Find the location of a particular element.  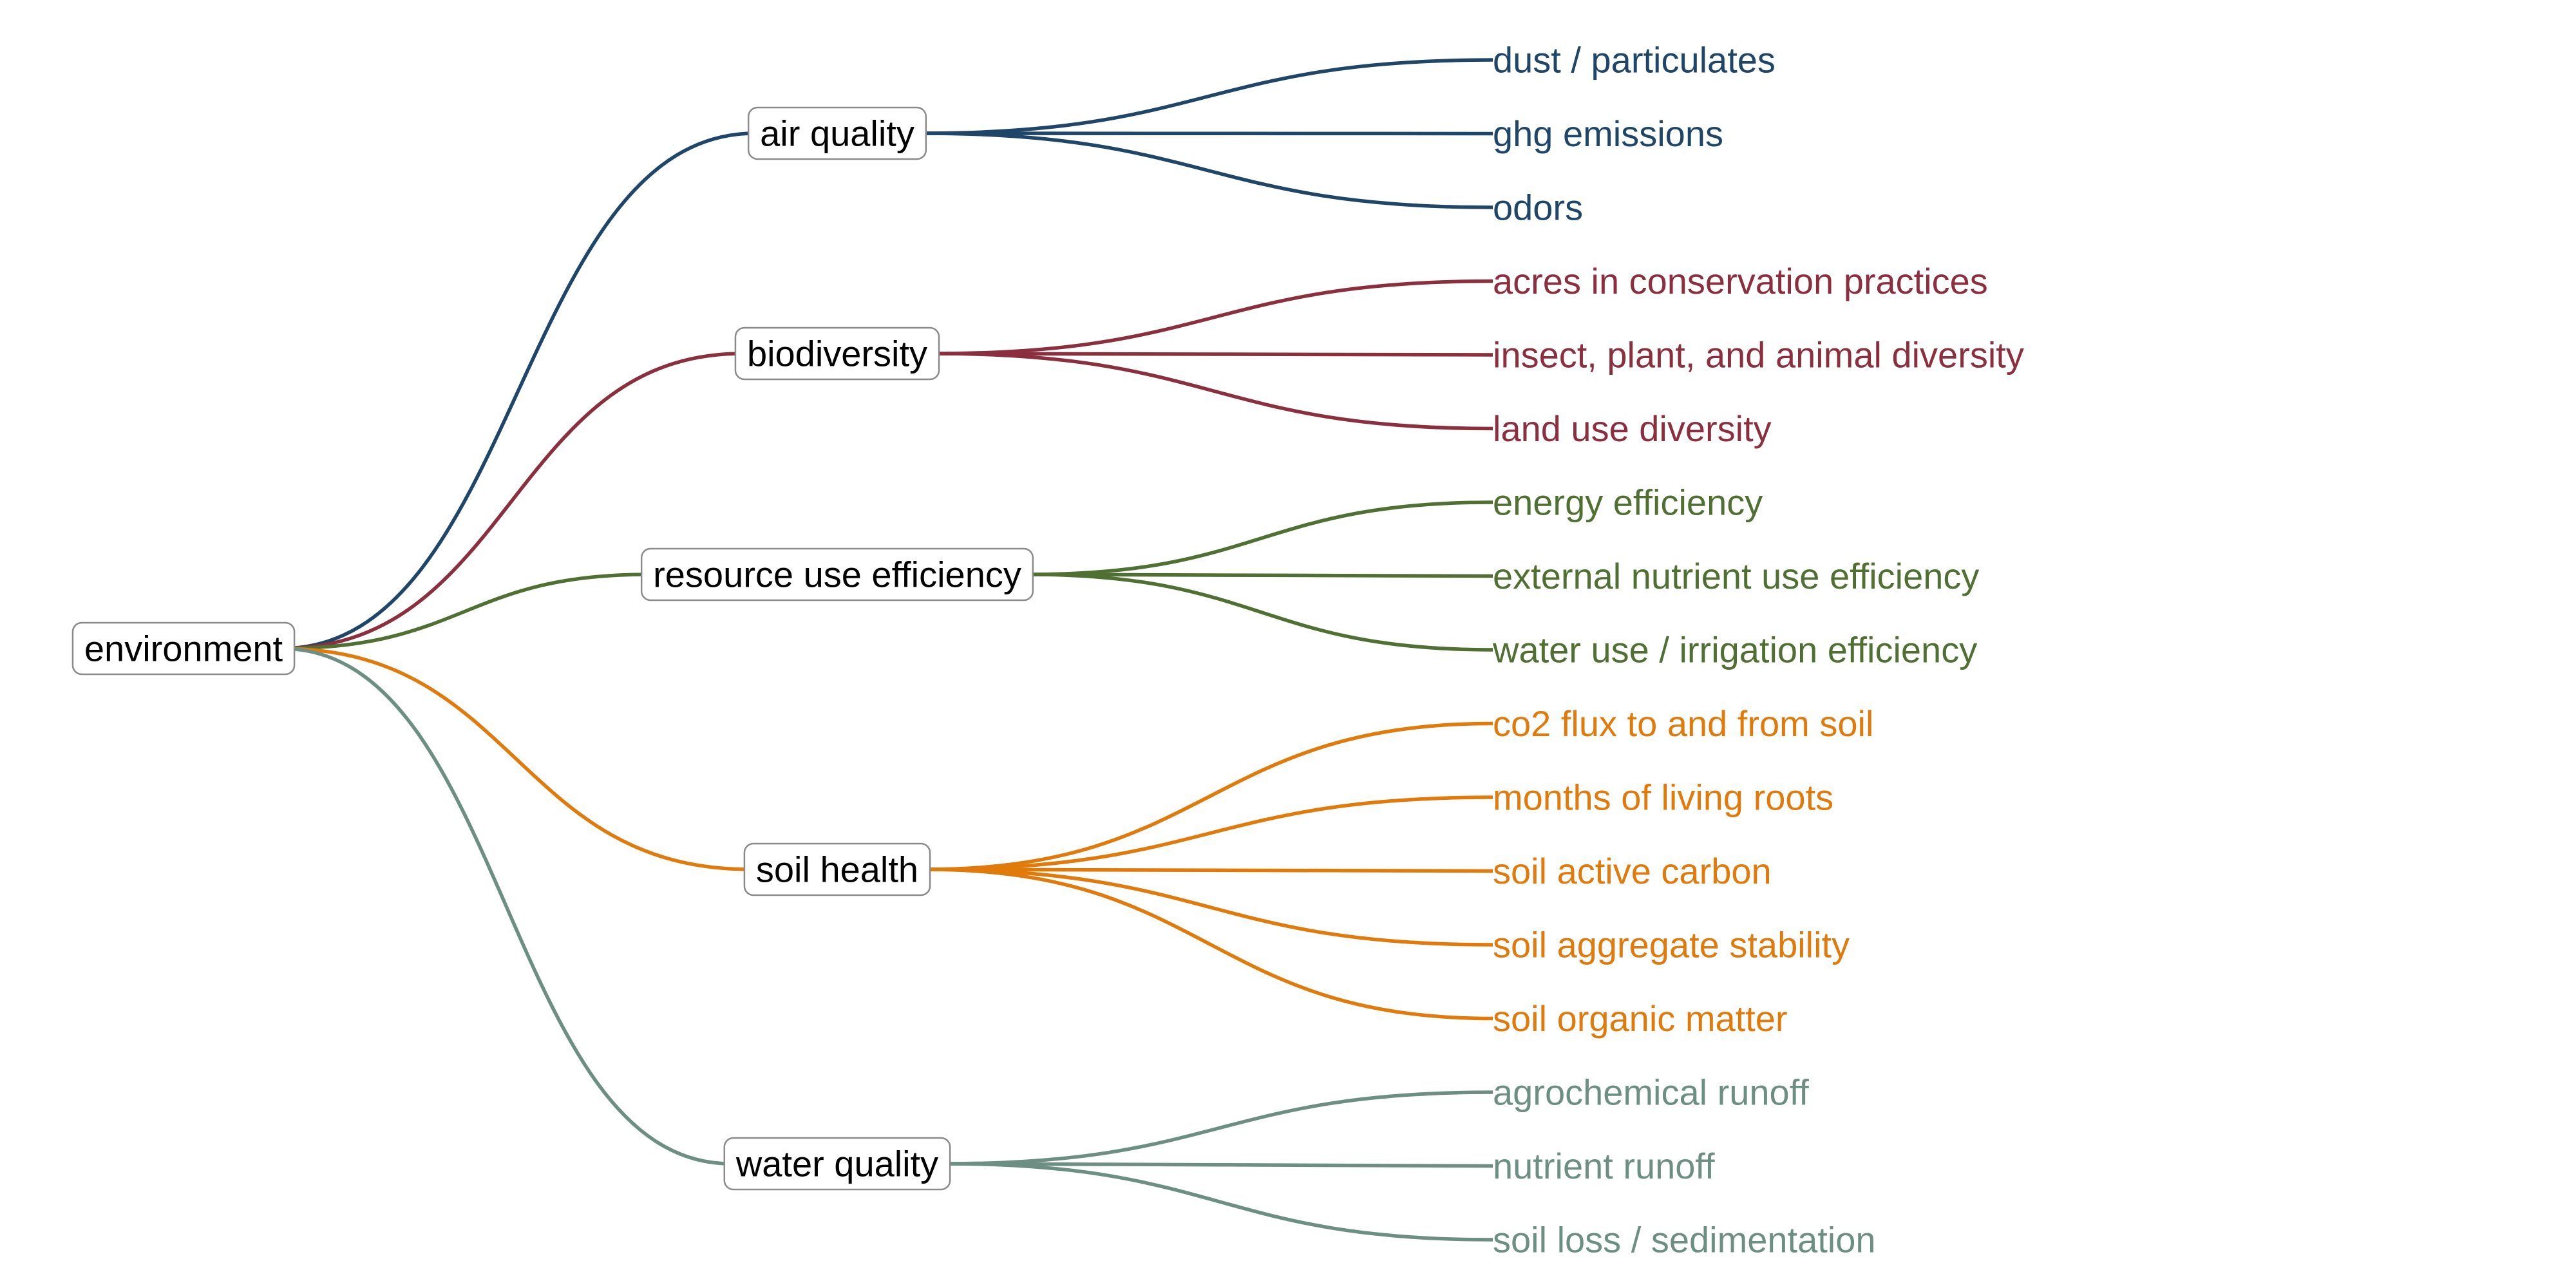

leaf-label-ghg-emissions: ghg emissions is located at coordinates (1608, 133).